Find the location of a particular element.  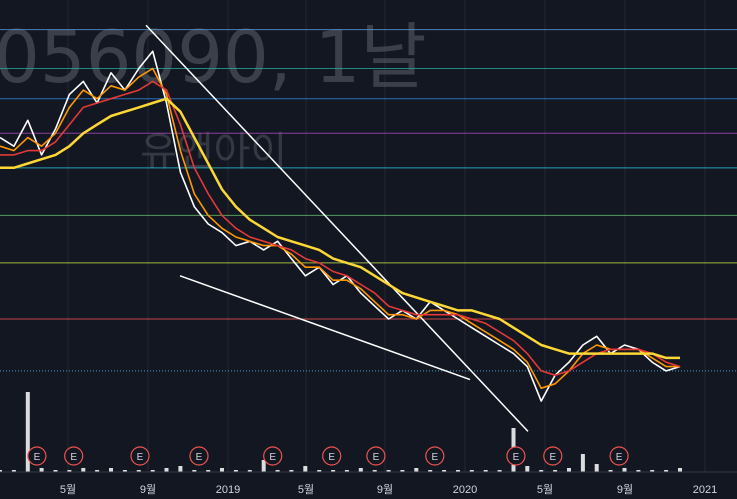

trendline-lower is located at coordinates (325, 328).